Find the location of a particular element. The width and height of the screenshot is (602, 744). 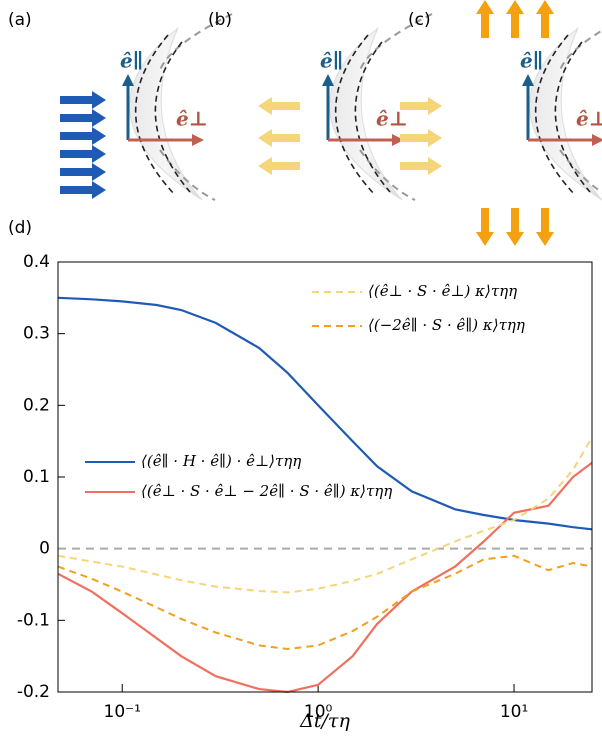

x-tick-label: 10⁻¹ is located at coordinates (122, 712).